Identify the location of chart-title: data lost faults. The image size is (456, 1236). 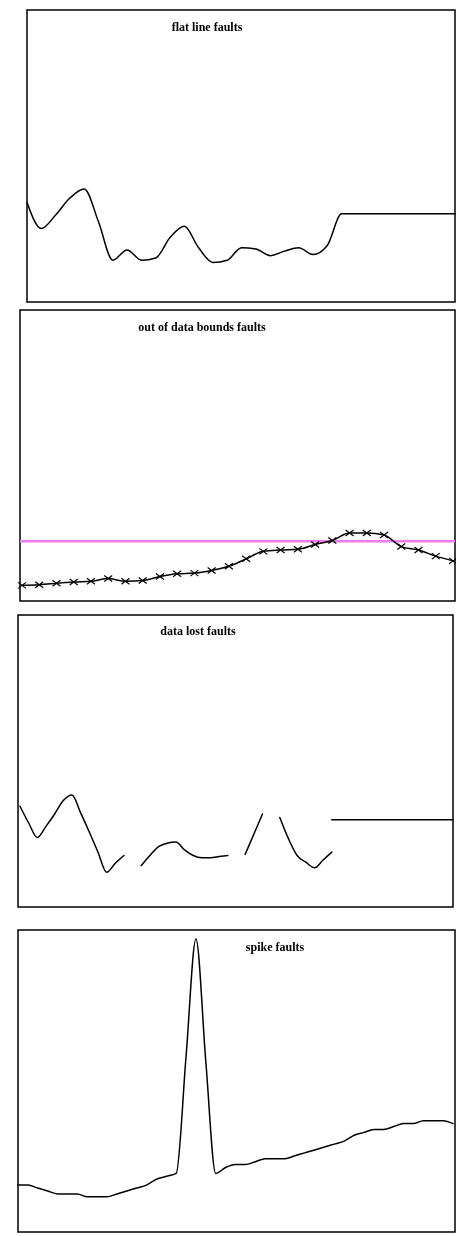
(198, 631).